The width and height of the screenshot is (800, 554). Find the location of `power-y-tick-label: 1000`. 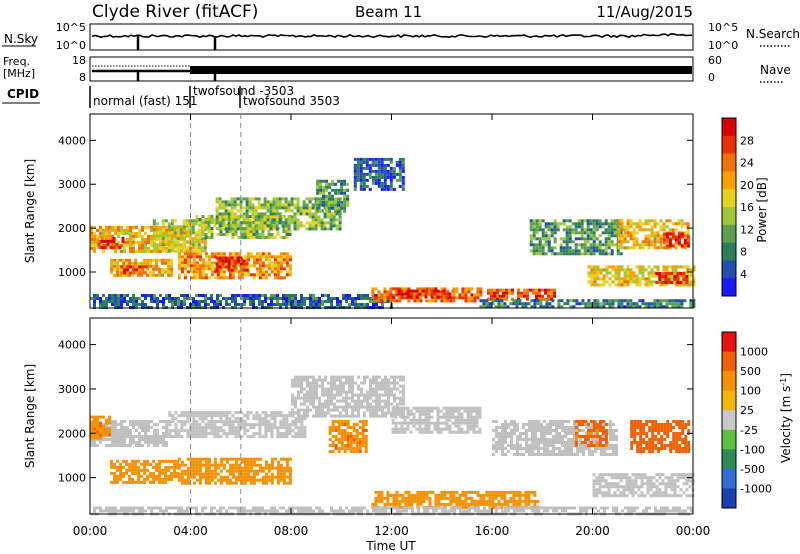

power-y-tick-label: 1000 is located at coordinates (72, 272).